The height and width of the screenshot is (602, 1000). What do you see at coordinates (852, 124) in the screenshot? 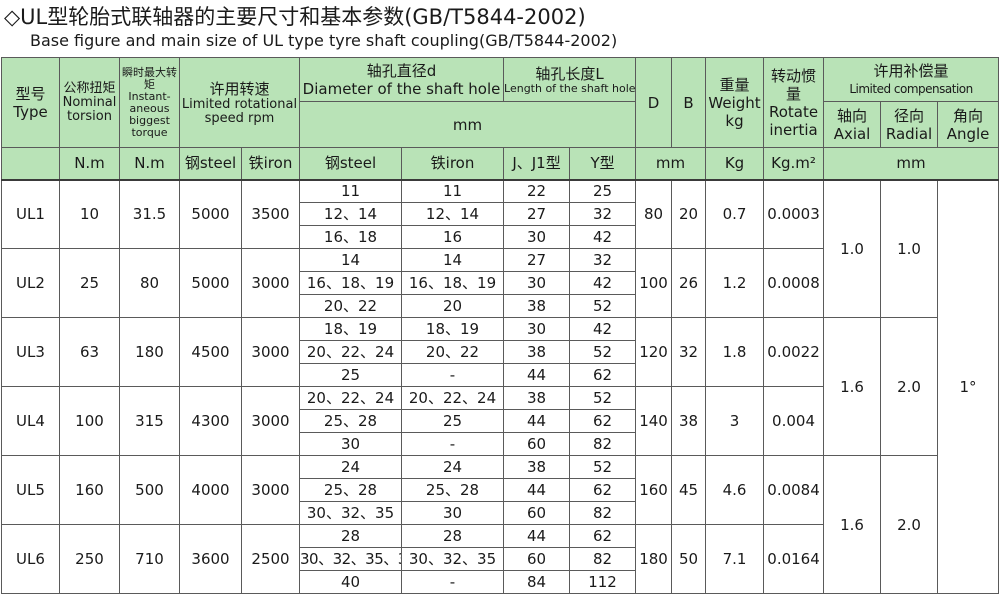
I see `header-axial: 轴向 Axial` at bounding box center [852, 124].